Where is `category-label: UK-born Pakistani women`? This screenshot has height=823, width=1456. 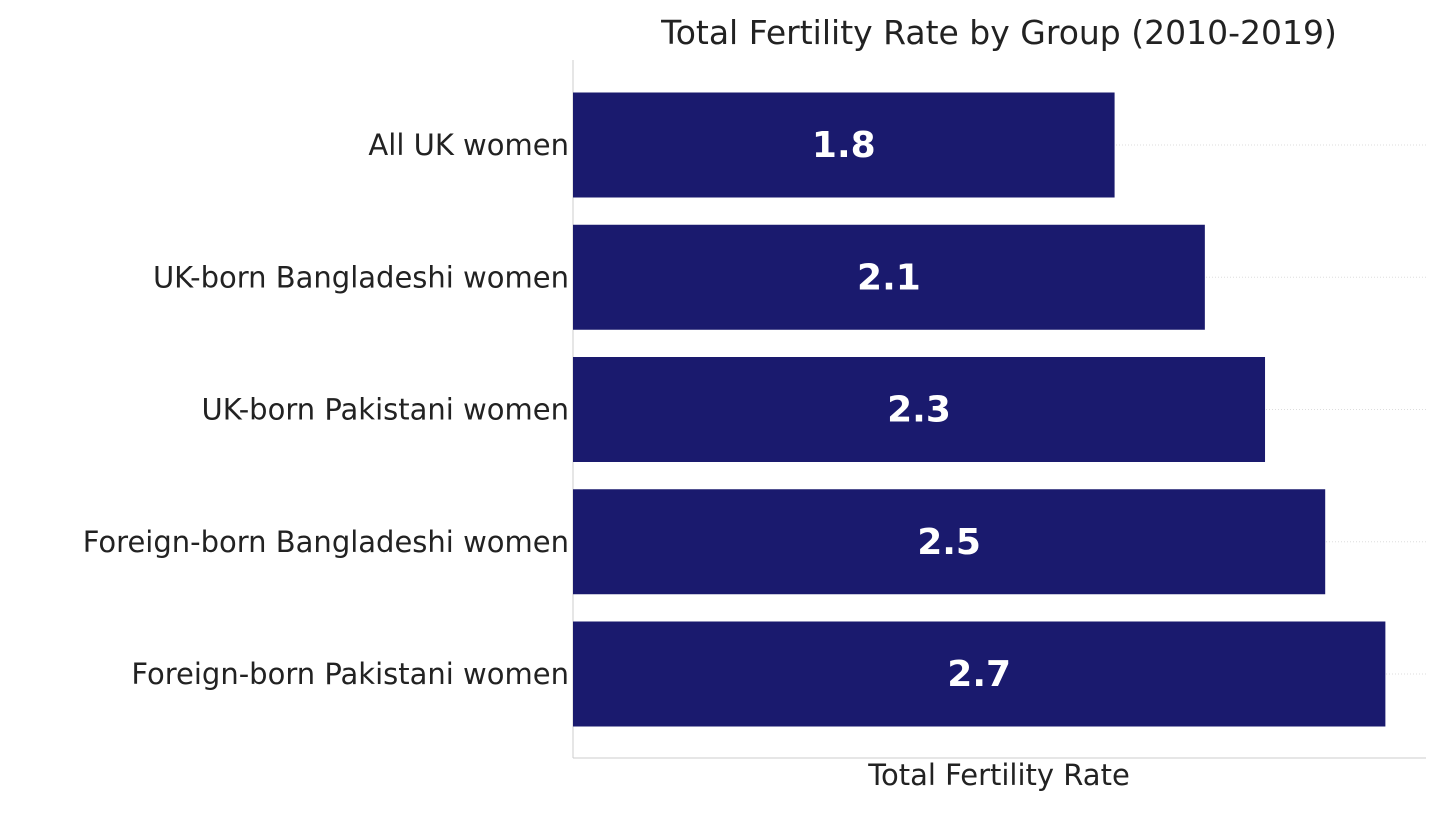 category-label: UK-born Pakistani women is located at coordinates (385, 410).